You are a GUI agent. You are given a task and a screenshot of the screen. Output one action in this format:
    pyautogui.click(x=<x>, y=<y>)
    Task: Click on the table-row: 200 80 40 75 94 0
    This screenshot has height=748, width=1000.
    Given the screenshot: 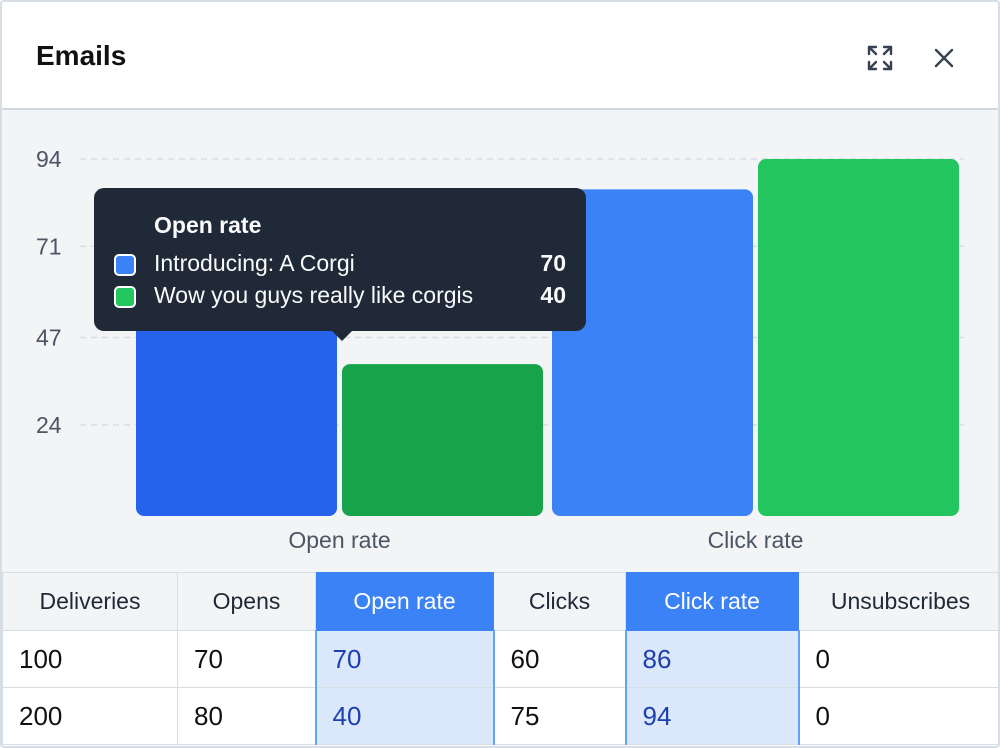 What is the action you would take?
    pyautogui.click(x=500, y=716)
    